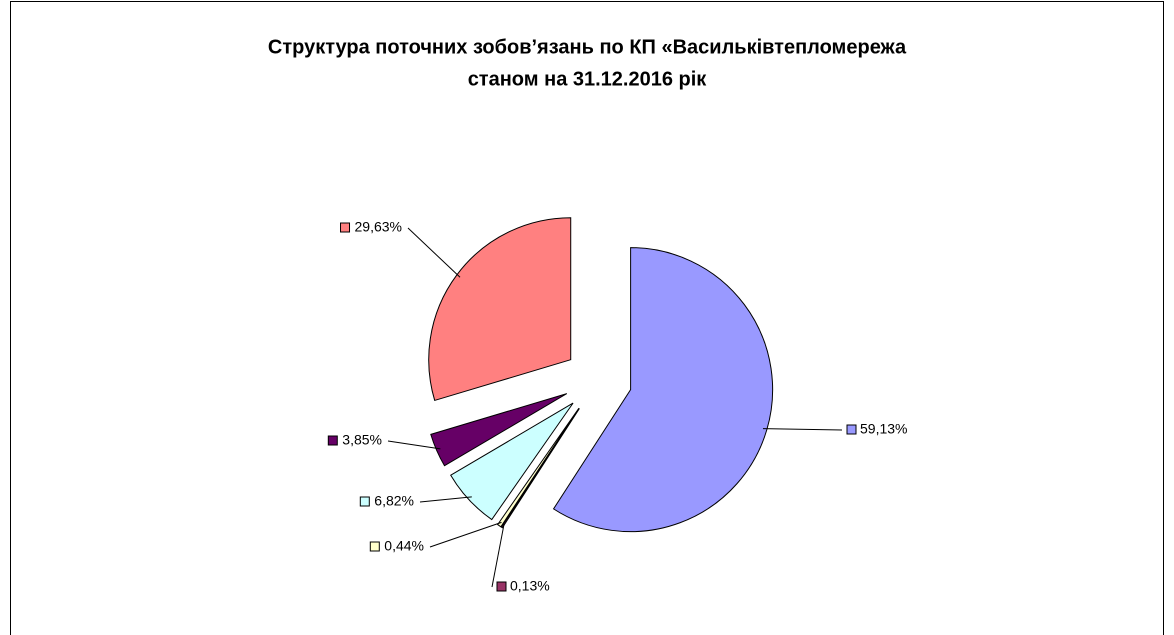  Describe the element at coordinates (404, 546) in the screenshot. I see `data-label: 0,44%` at that location.